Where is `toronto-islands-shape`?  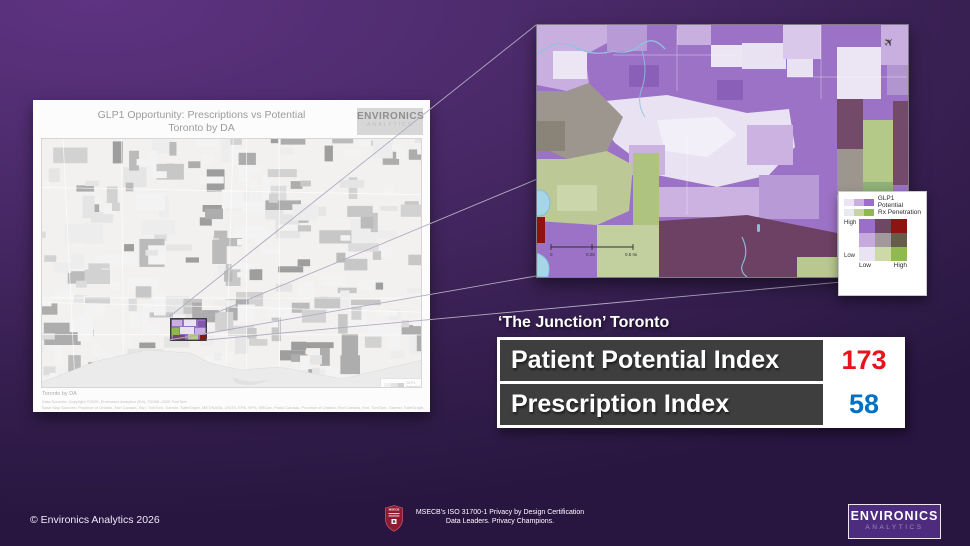 toronto-islands-shape is located at coordinates (251, 381).